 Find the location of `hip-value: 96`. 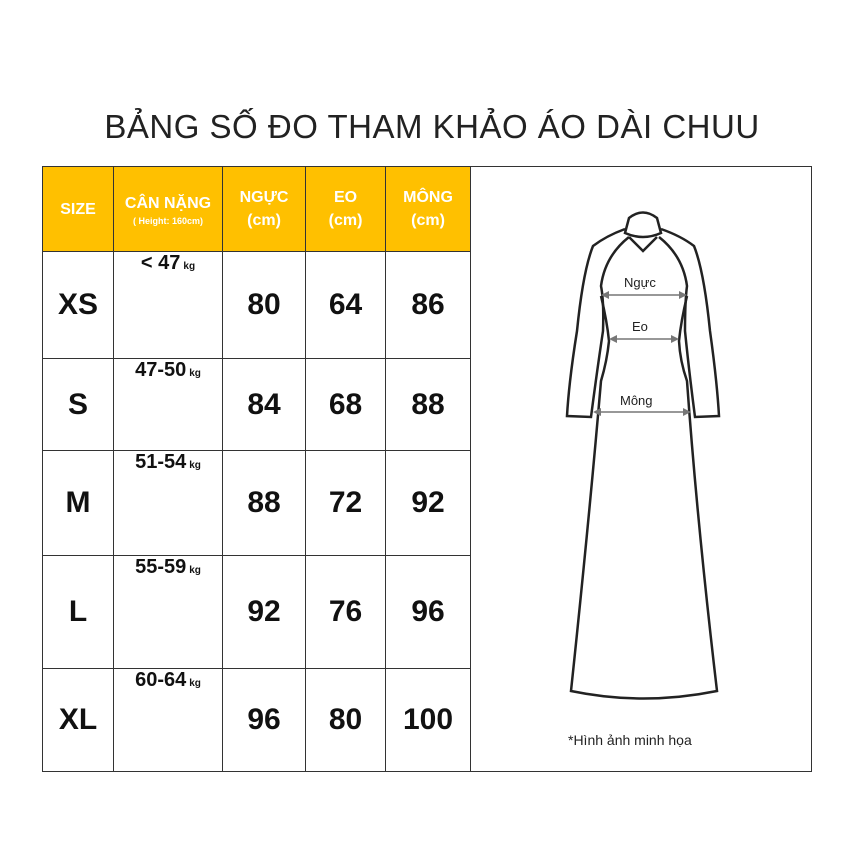

hip-value: 96 is located at coordinates (428, 611).